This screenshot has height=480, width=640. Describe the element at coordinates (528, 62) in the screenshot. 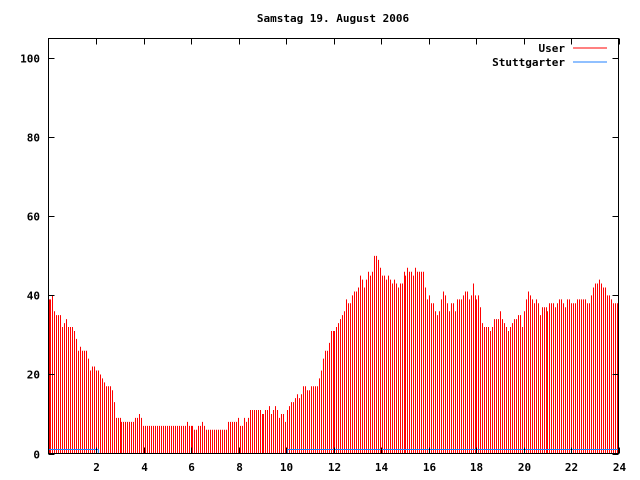

I see `legend-label-stuttgarter: Stuttgarter` at that location.